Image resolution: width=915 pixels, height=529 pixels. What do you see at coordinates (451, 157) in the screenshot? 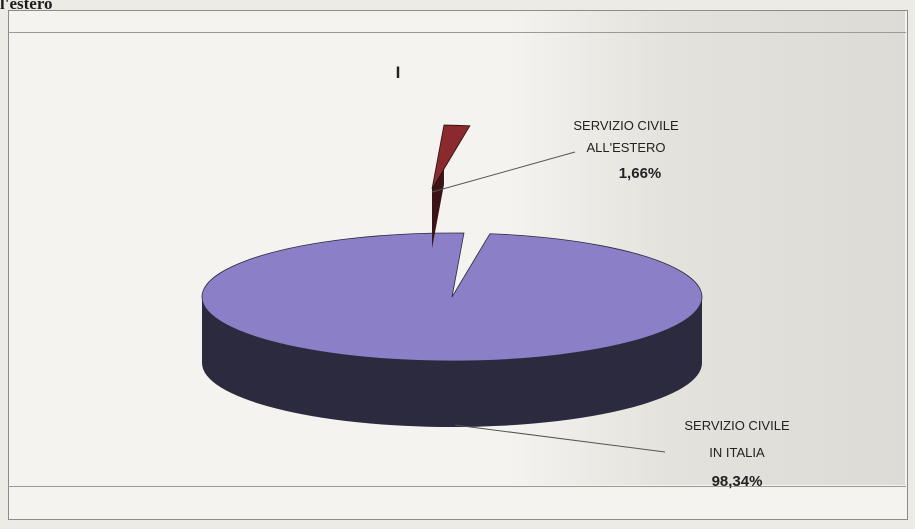
I see `slice-top-estero` at bounding box center [451, 157].